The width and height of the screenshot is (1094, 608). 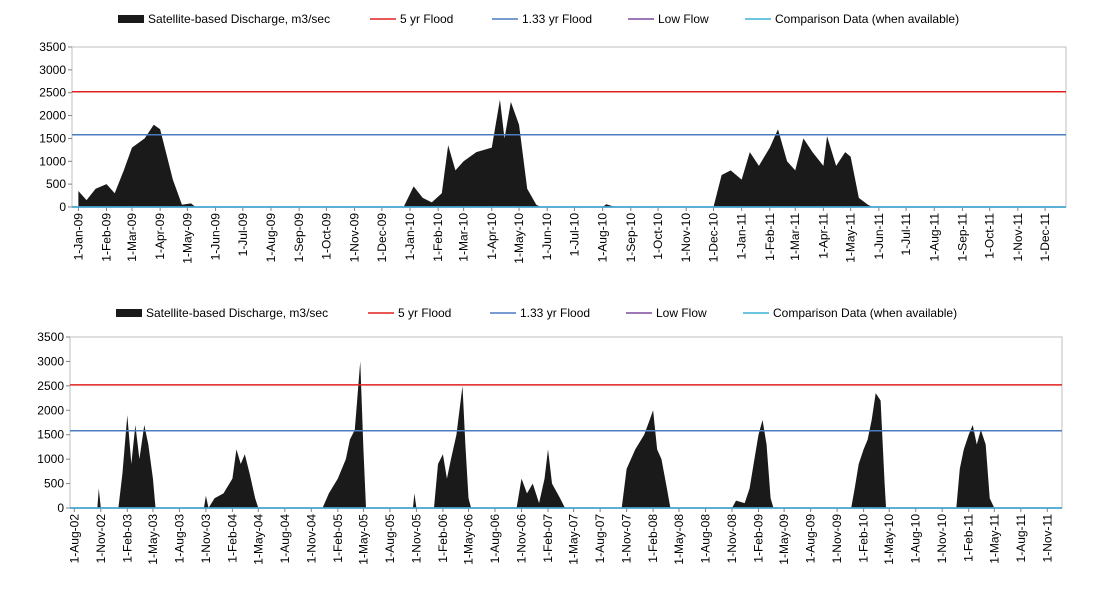 What do you see at coordinates (127, 538) in the screenshot?
I see `x-tick-label: 1-Feb-03` at bounding box center [127, 538].